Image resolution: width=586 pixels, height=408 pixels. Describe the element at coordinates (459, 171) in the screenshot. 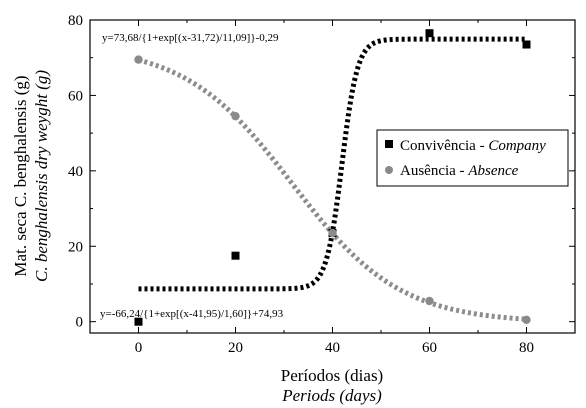

I see `legend-label-absence: Ausência - Absence` at that location.